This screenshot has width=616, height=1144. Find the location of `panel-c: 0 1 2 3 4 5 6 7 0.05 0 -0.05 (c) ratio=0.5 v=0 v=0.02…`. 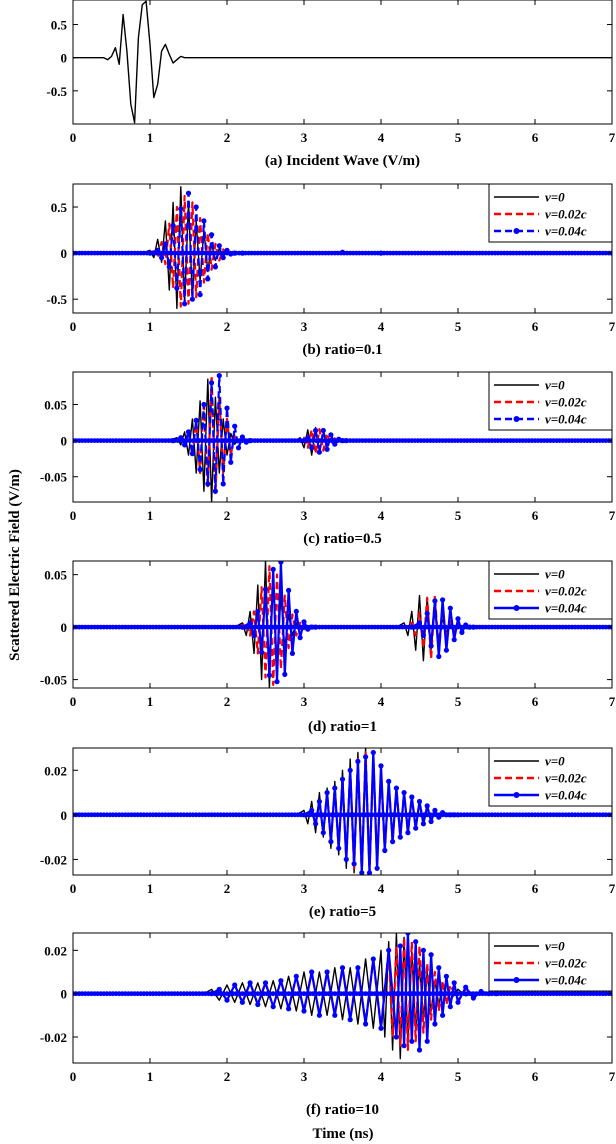

panel-c: 0 1 2 3 4 5 6 7 0.05 0 -0.05 (c) ratio=0.5 v=0 v=0.02… is located at coordinates (328, 459).